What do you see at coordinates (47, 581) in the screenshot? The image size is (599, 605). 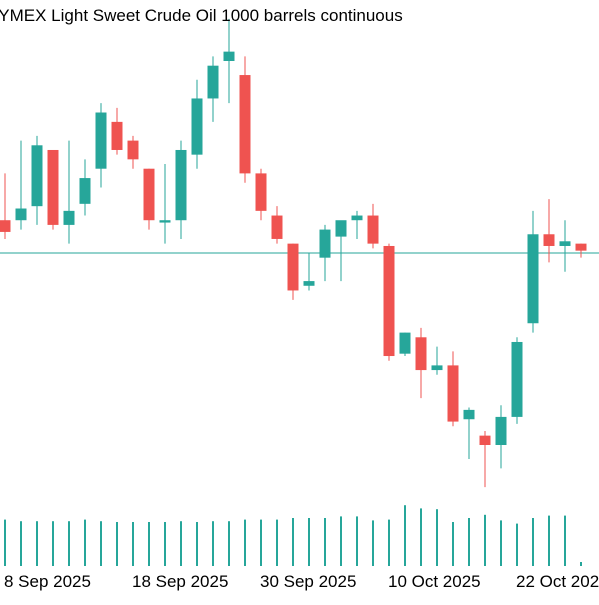 I see `x-tick-label: 8 Sep 2025` at bounding box center [47, 581].